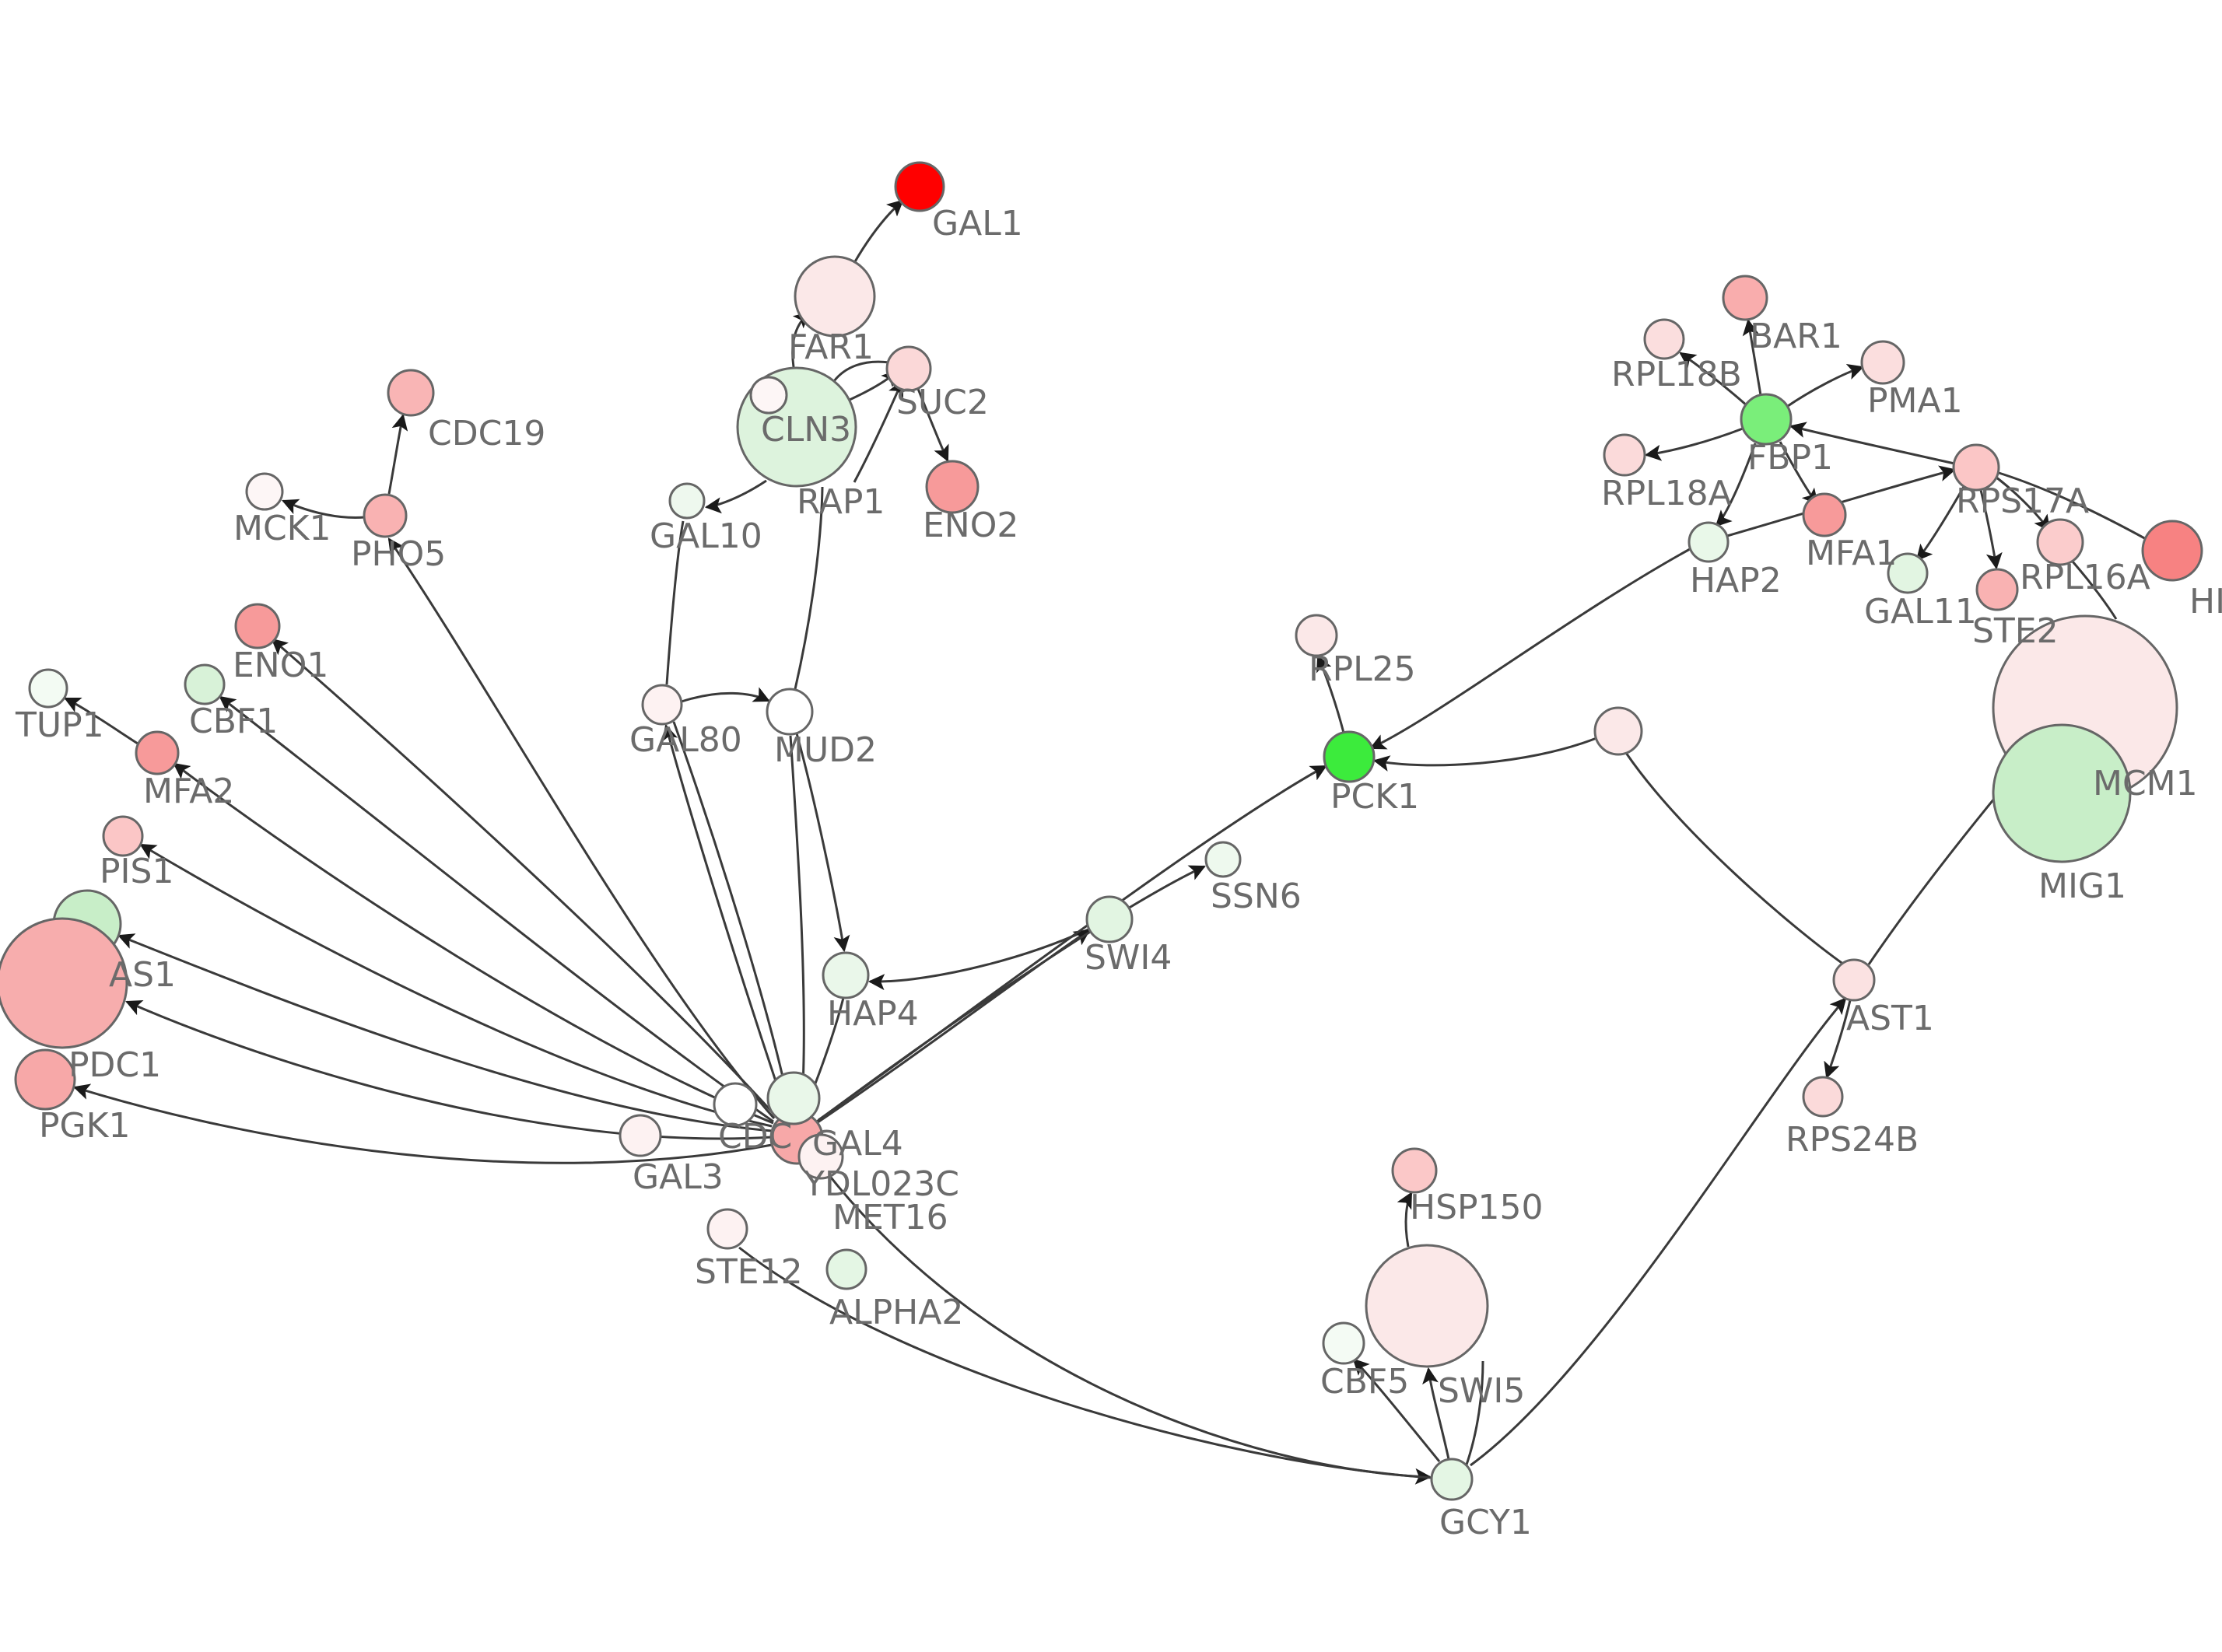  I want to click on node-label-RPS17A: RPS17A, so click(2022, 501).